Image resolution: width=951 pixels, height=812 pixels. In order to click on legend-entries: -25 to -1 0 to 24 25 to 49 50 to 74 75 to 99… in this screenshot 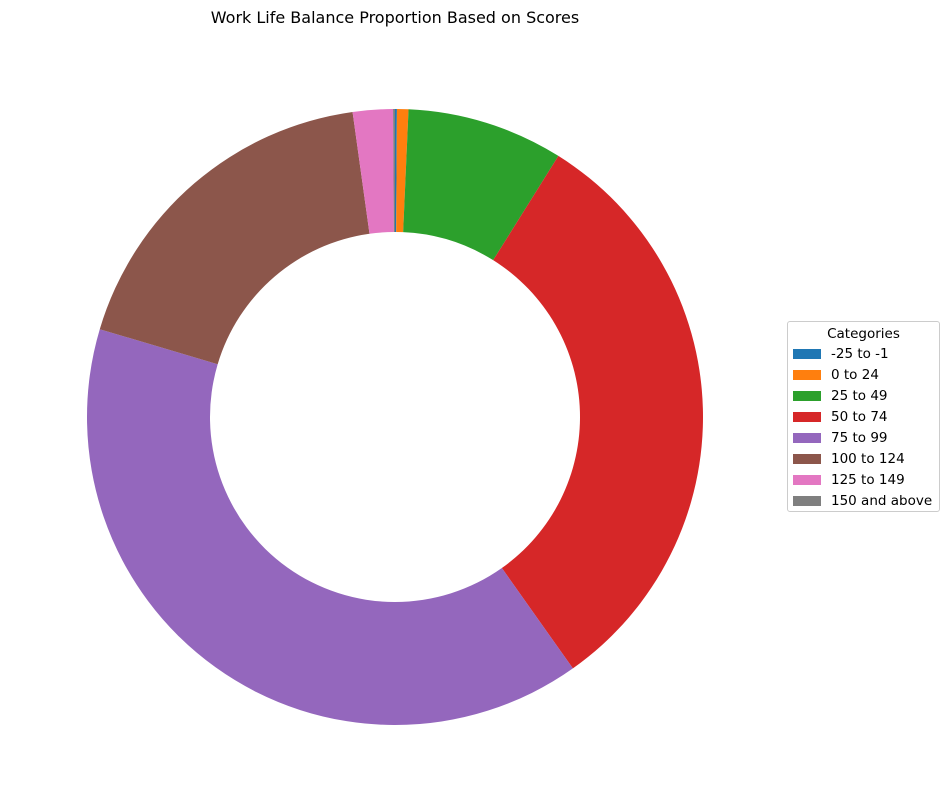, I will do `click(863, 427)`.